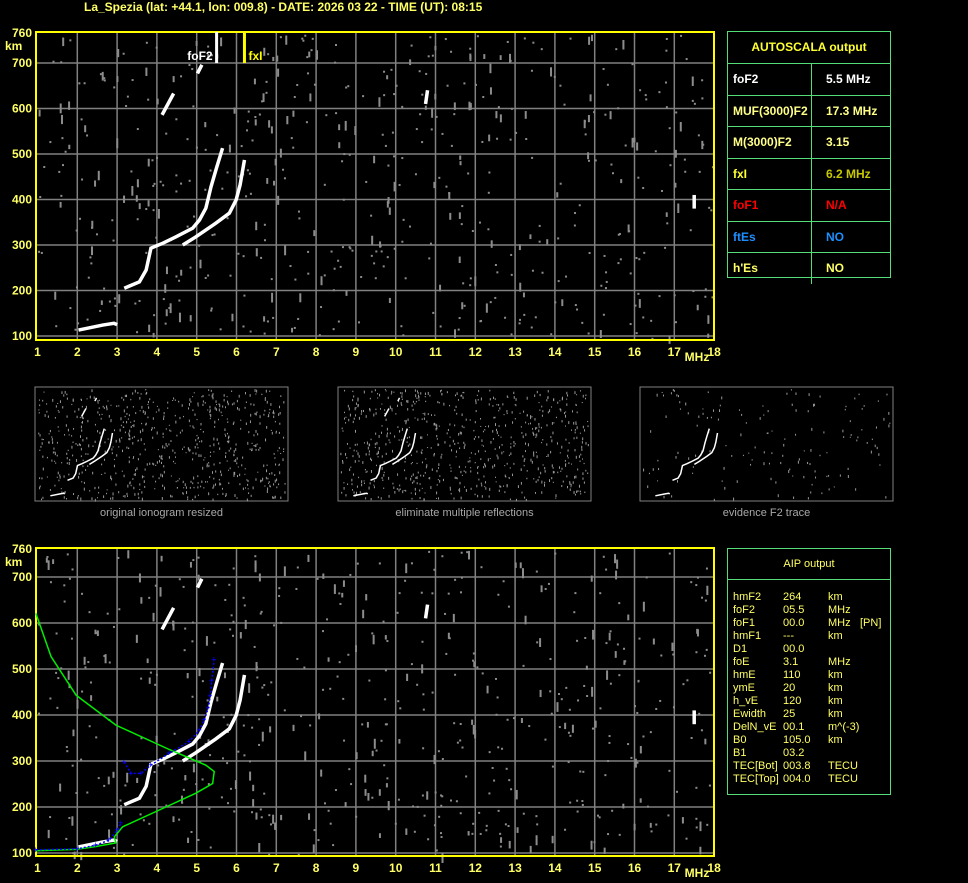  Describe the element at coordinates (792, 701) in the screenshot. I see `aip-cell: 120` at that location.